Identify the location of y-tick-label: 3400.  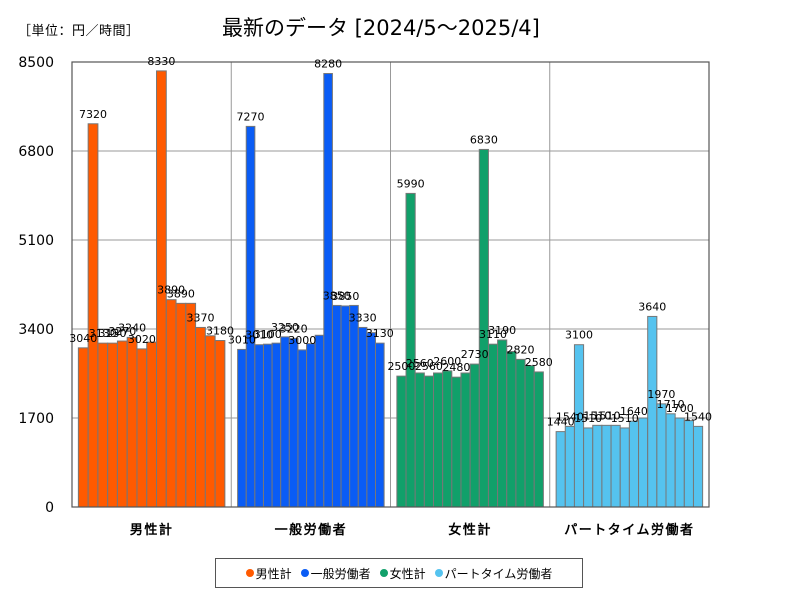
(36, 330).